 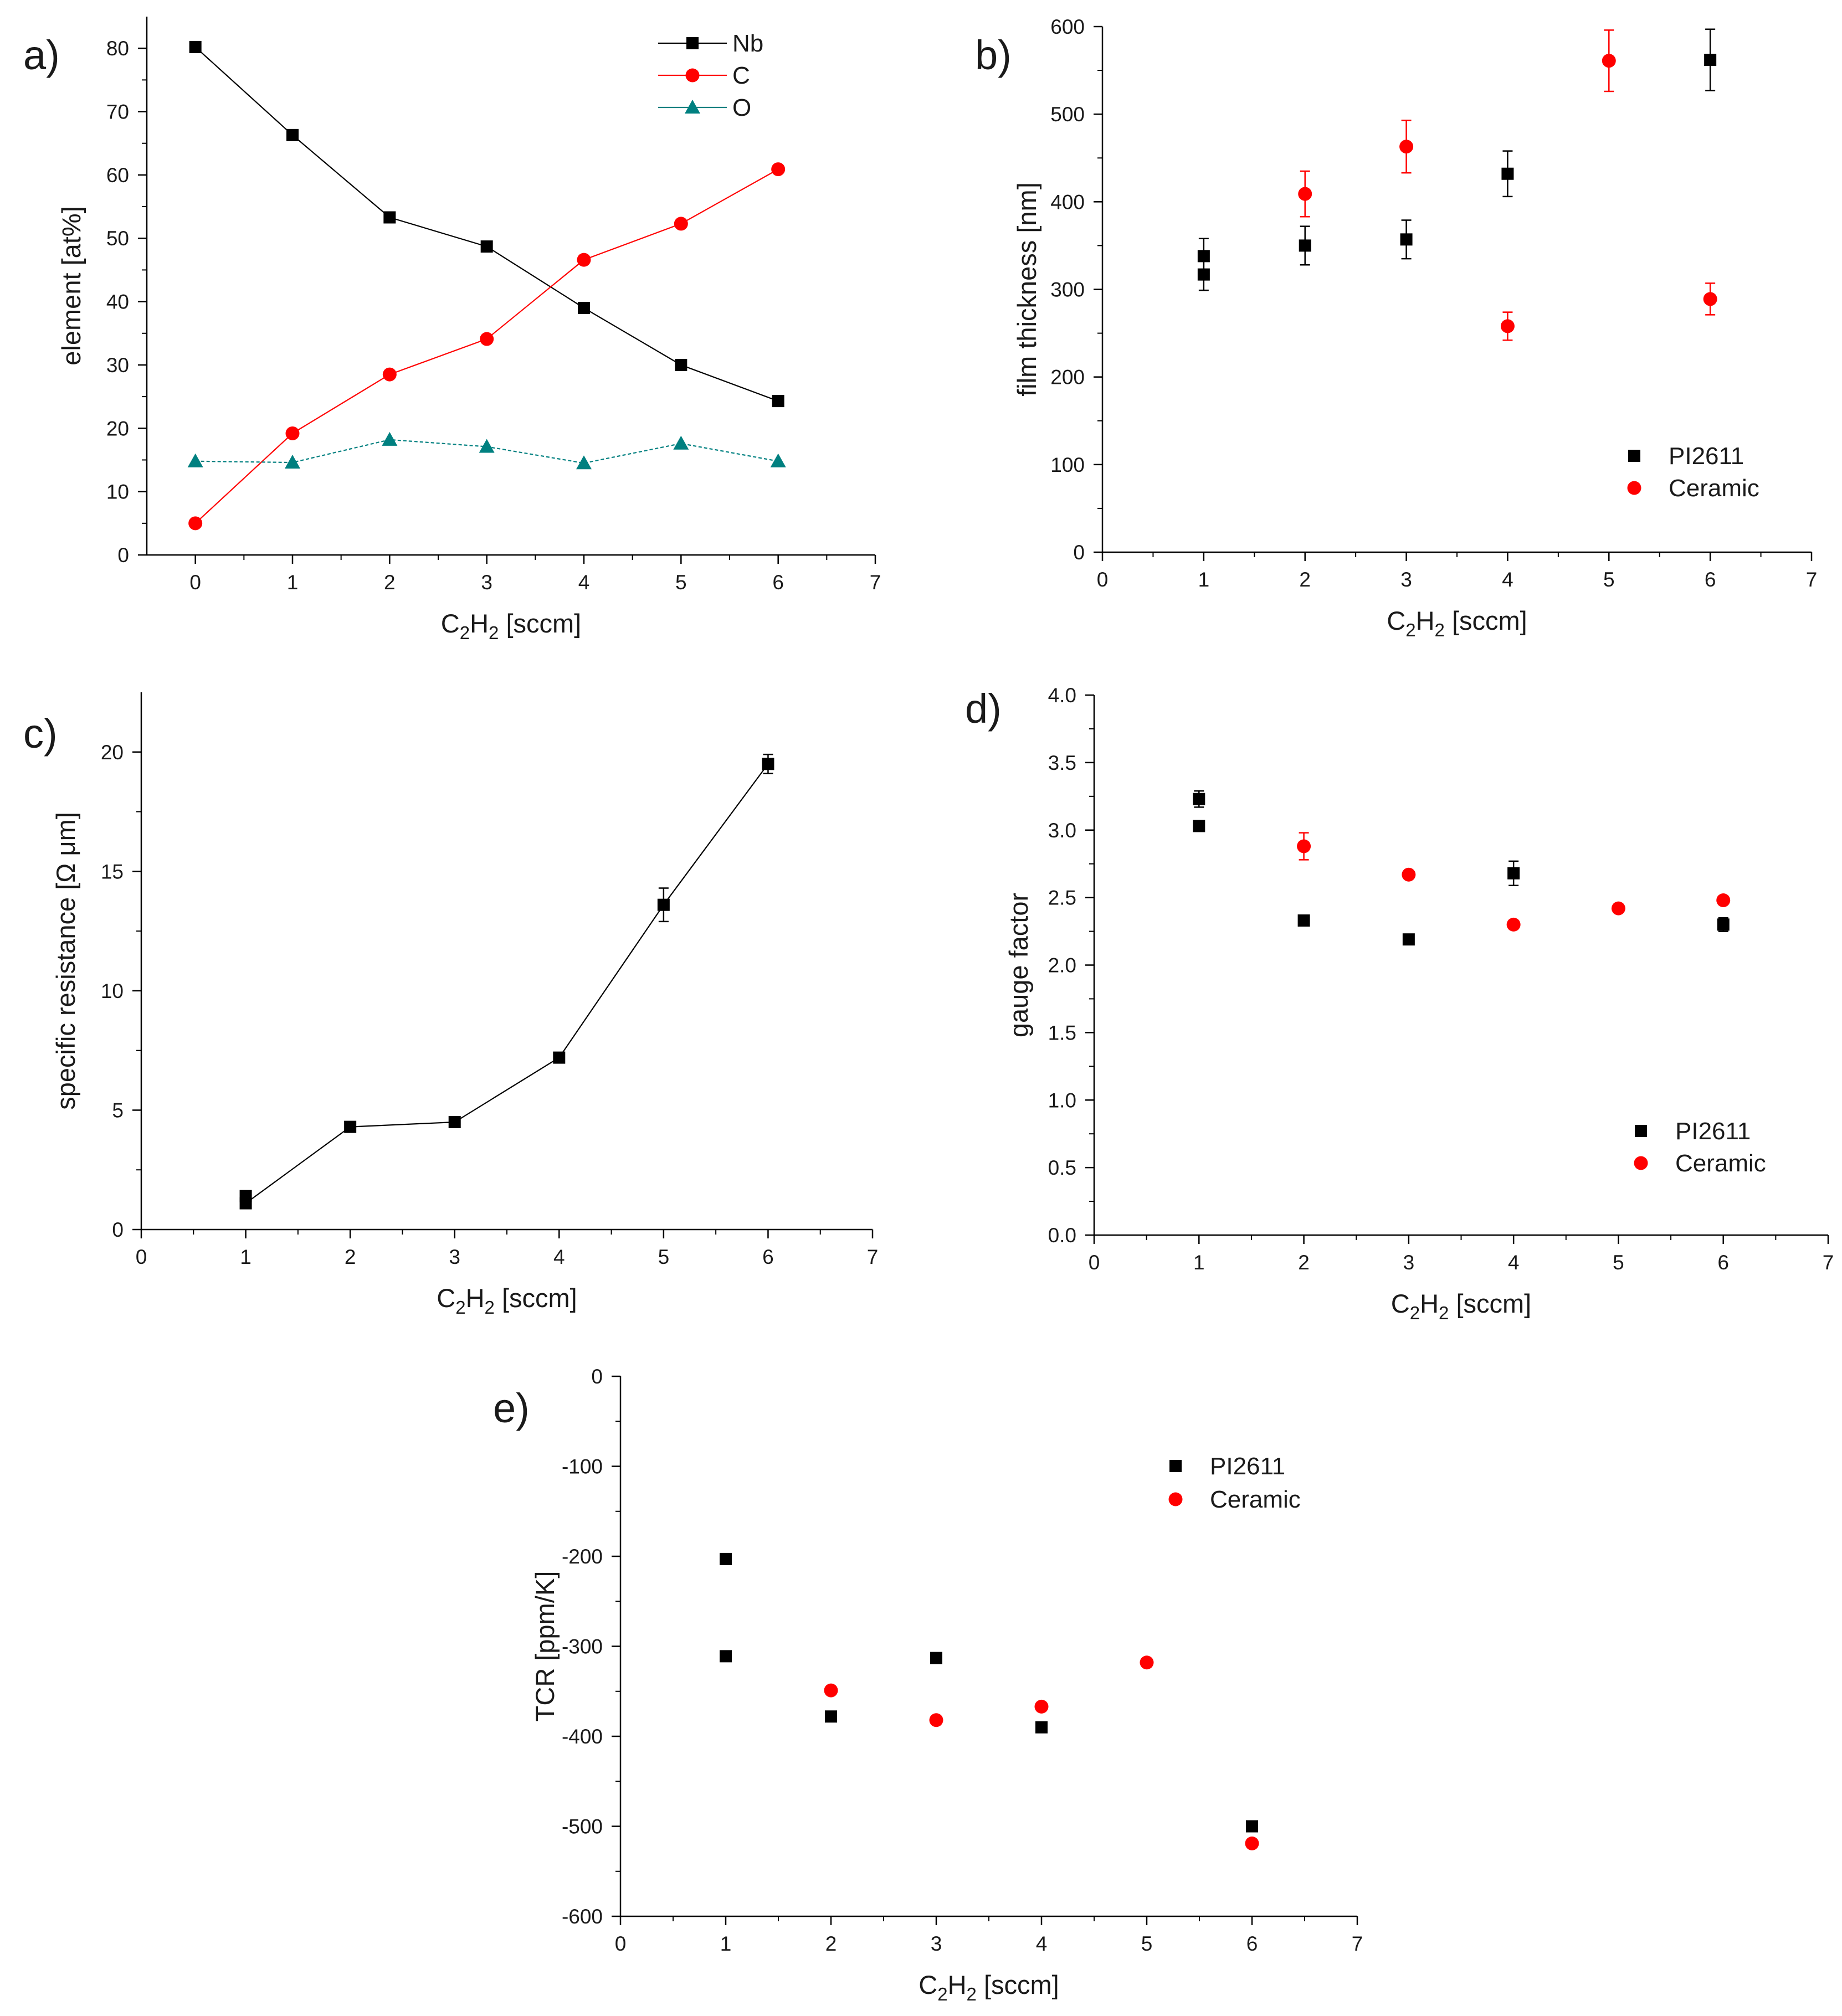 What do you see at coordinates (1062, 898) in the screenshot?
I see `y-tick-label: 2.5` at bounding box center [1062, 898].